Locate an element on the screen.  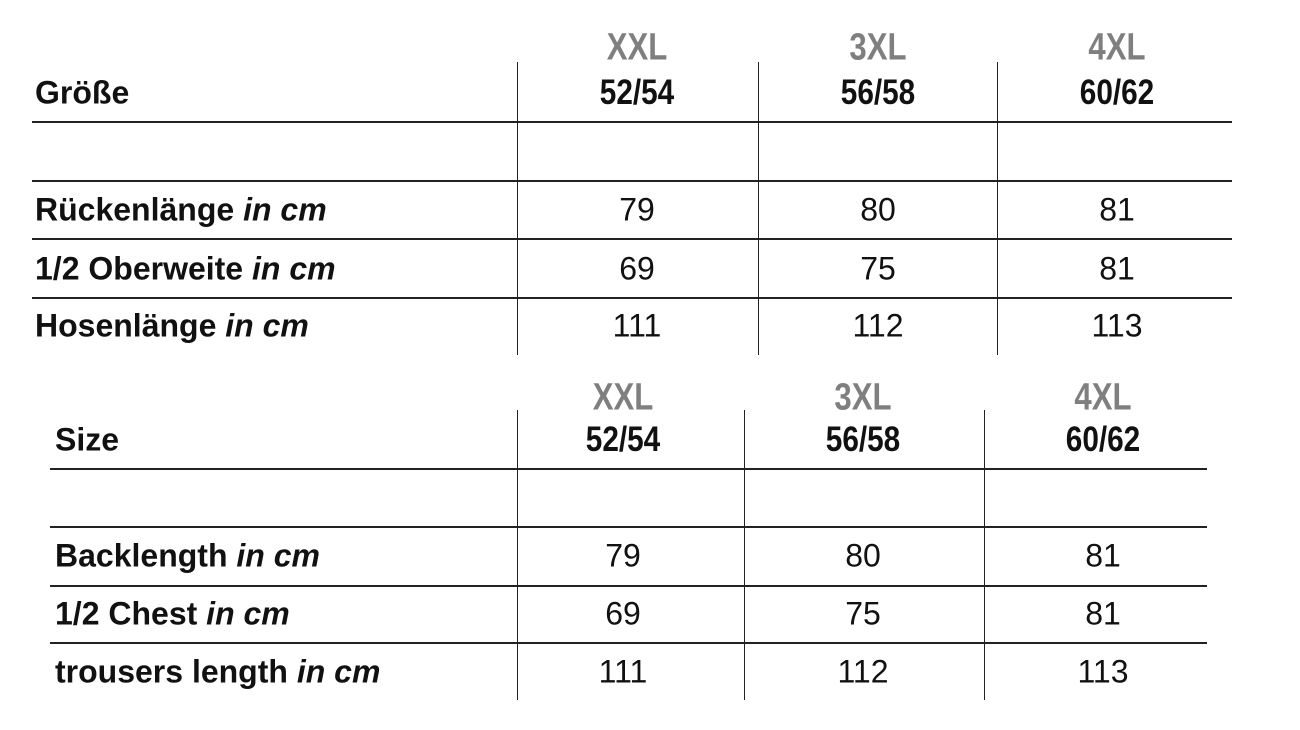
row-label: 1/2 Chest in cm is located at coordinates (172, 614).